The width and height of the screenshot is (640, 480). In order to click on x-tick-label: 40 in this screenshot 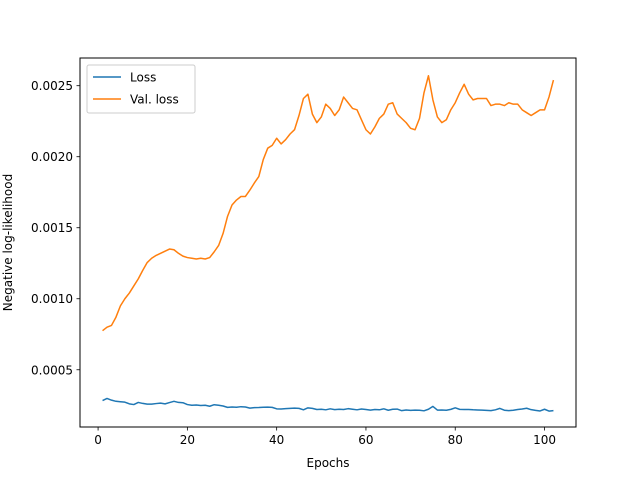, I will do `click(276, 440)`.